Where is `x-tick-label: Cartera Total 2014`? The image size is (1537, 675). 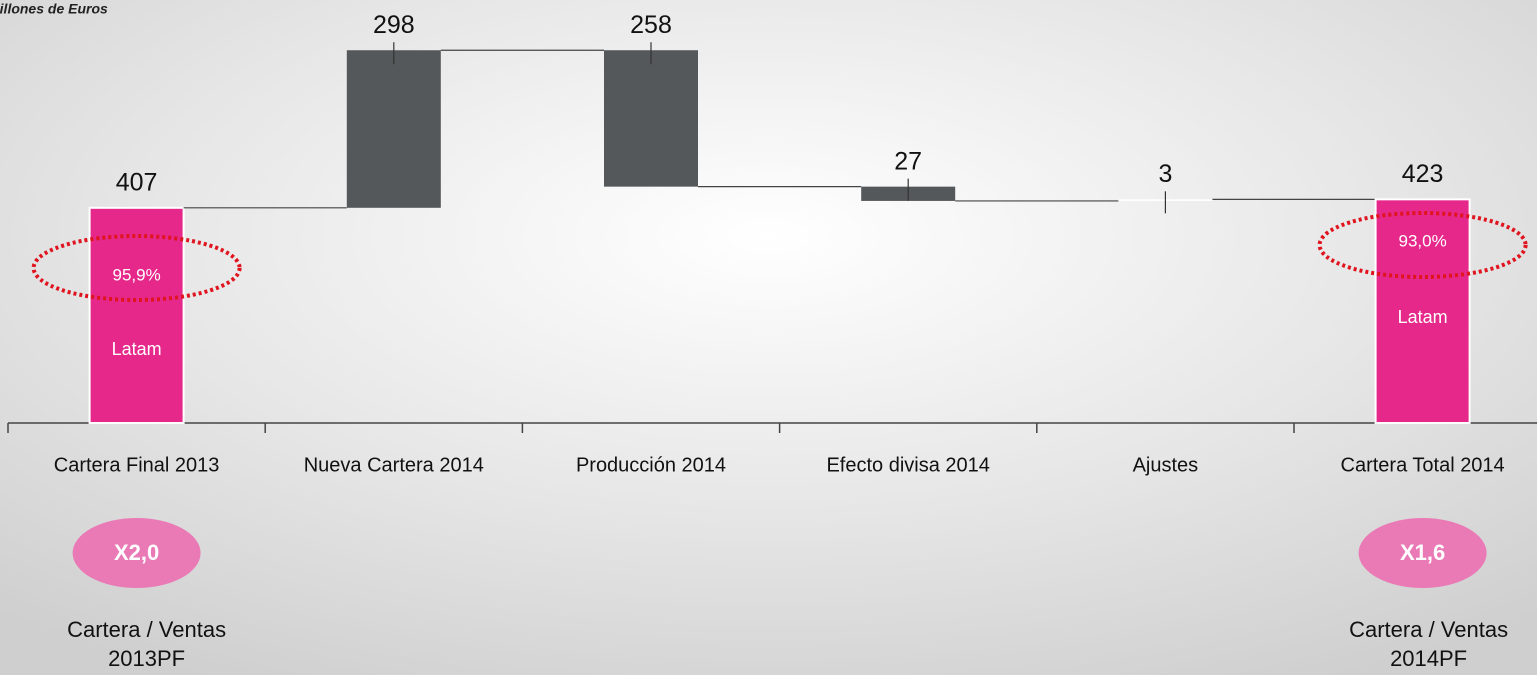 x-tick-label: Cartera Total 2014 is located at coordinates (1423, 465).